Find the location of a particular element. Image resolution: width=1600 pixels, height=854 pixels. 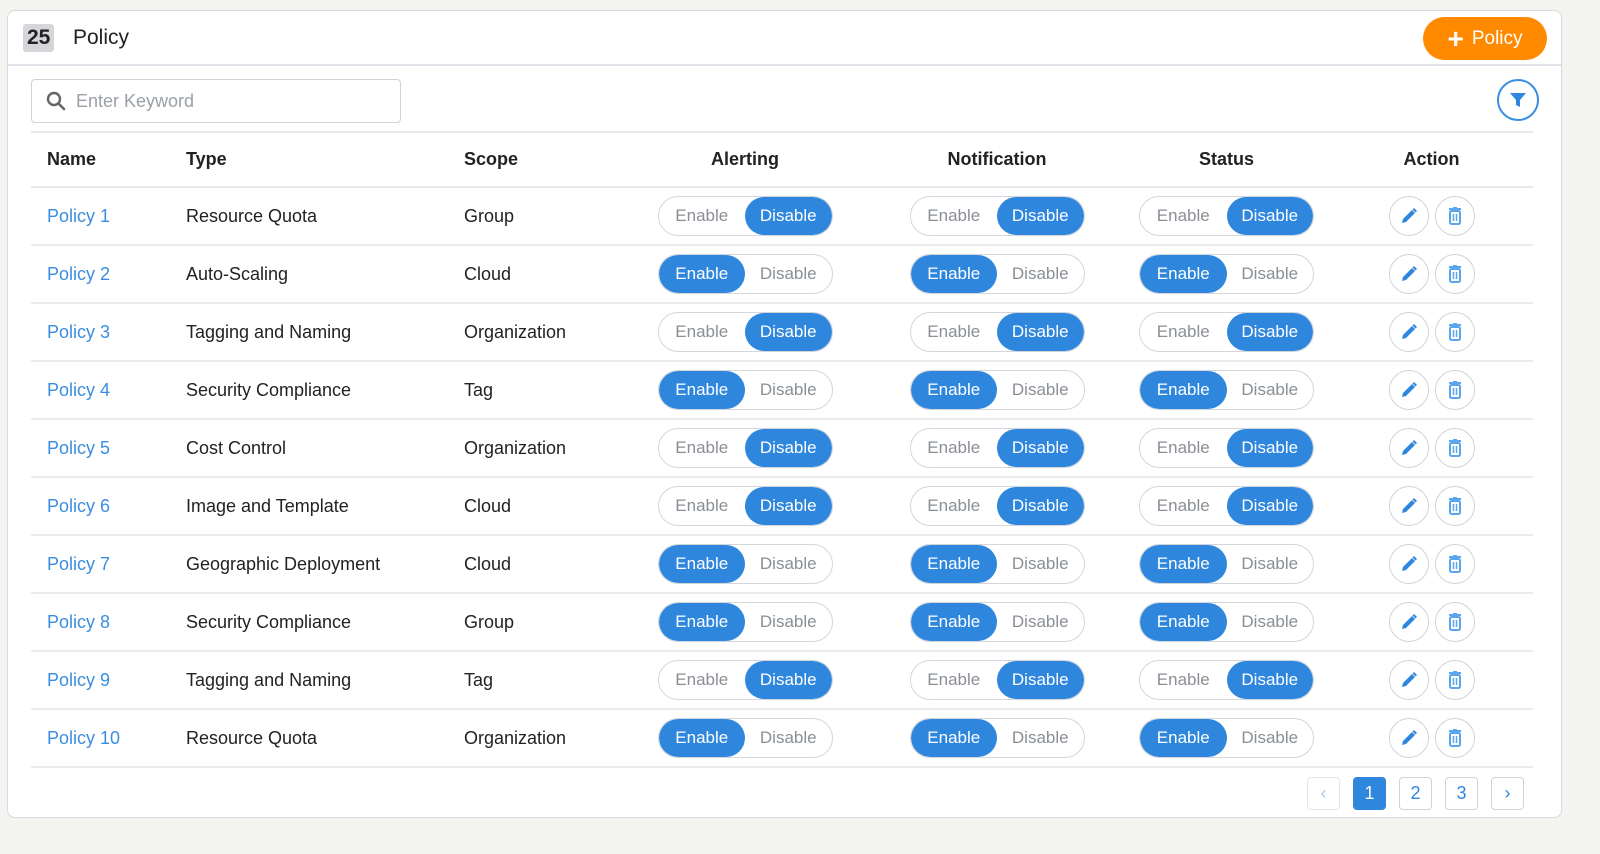

policy-name-link: Policy 6 is located at coordinates (79, 505).